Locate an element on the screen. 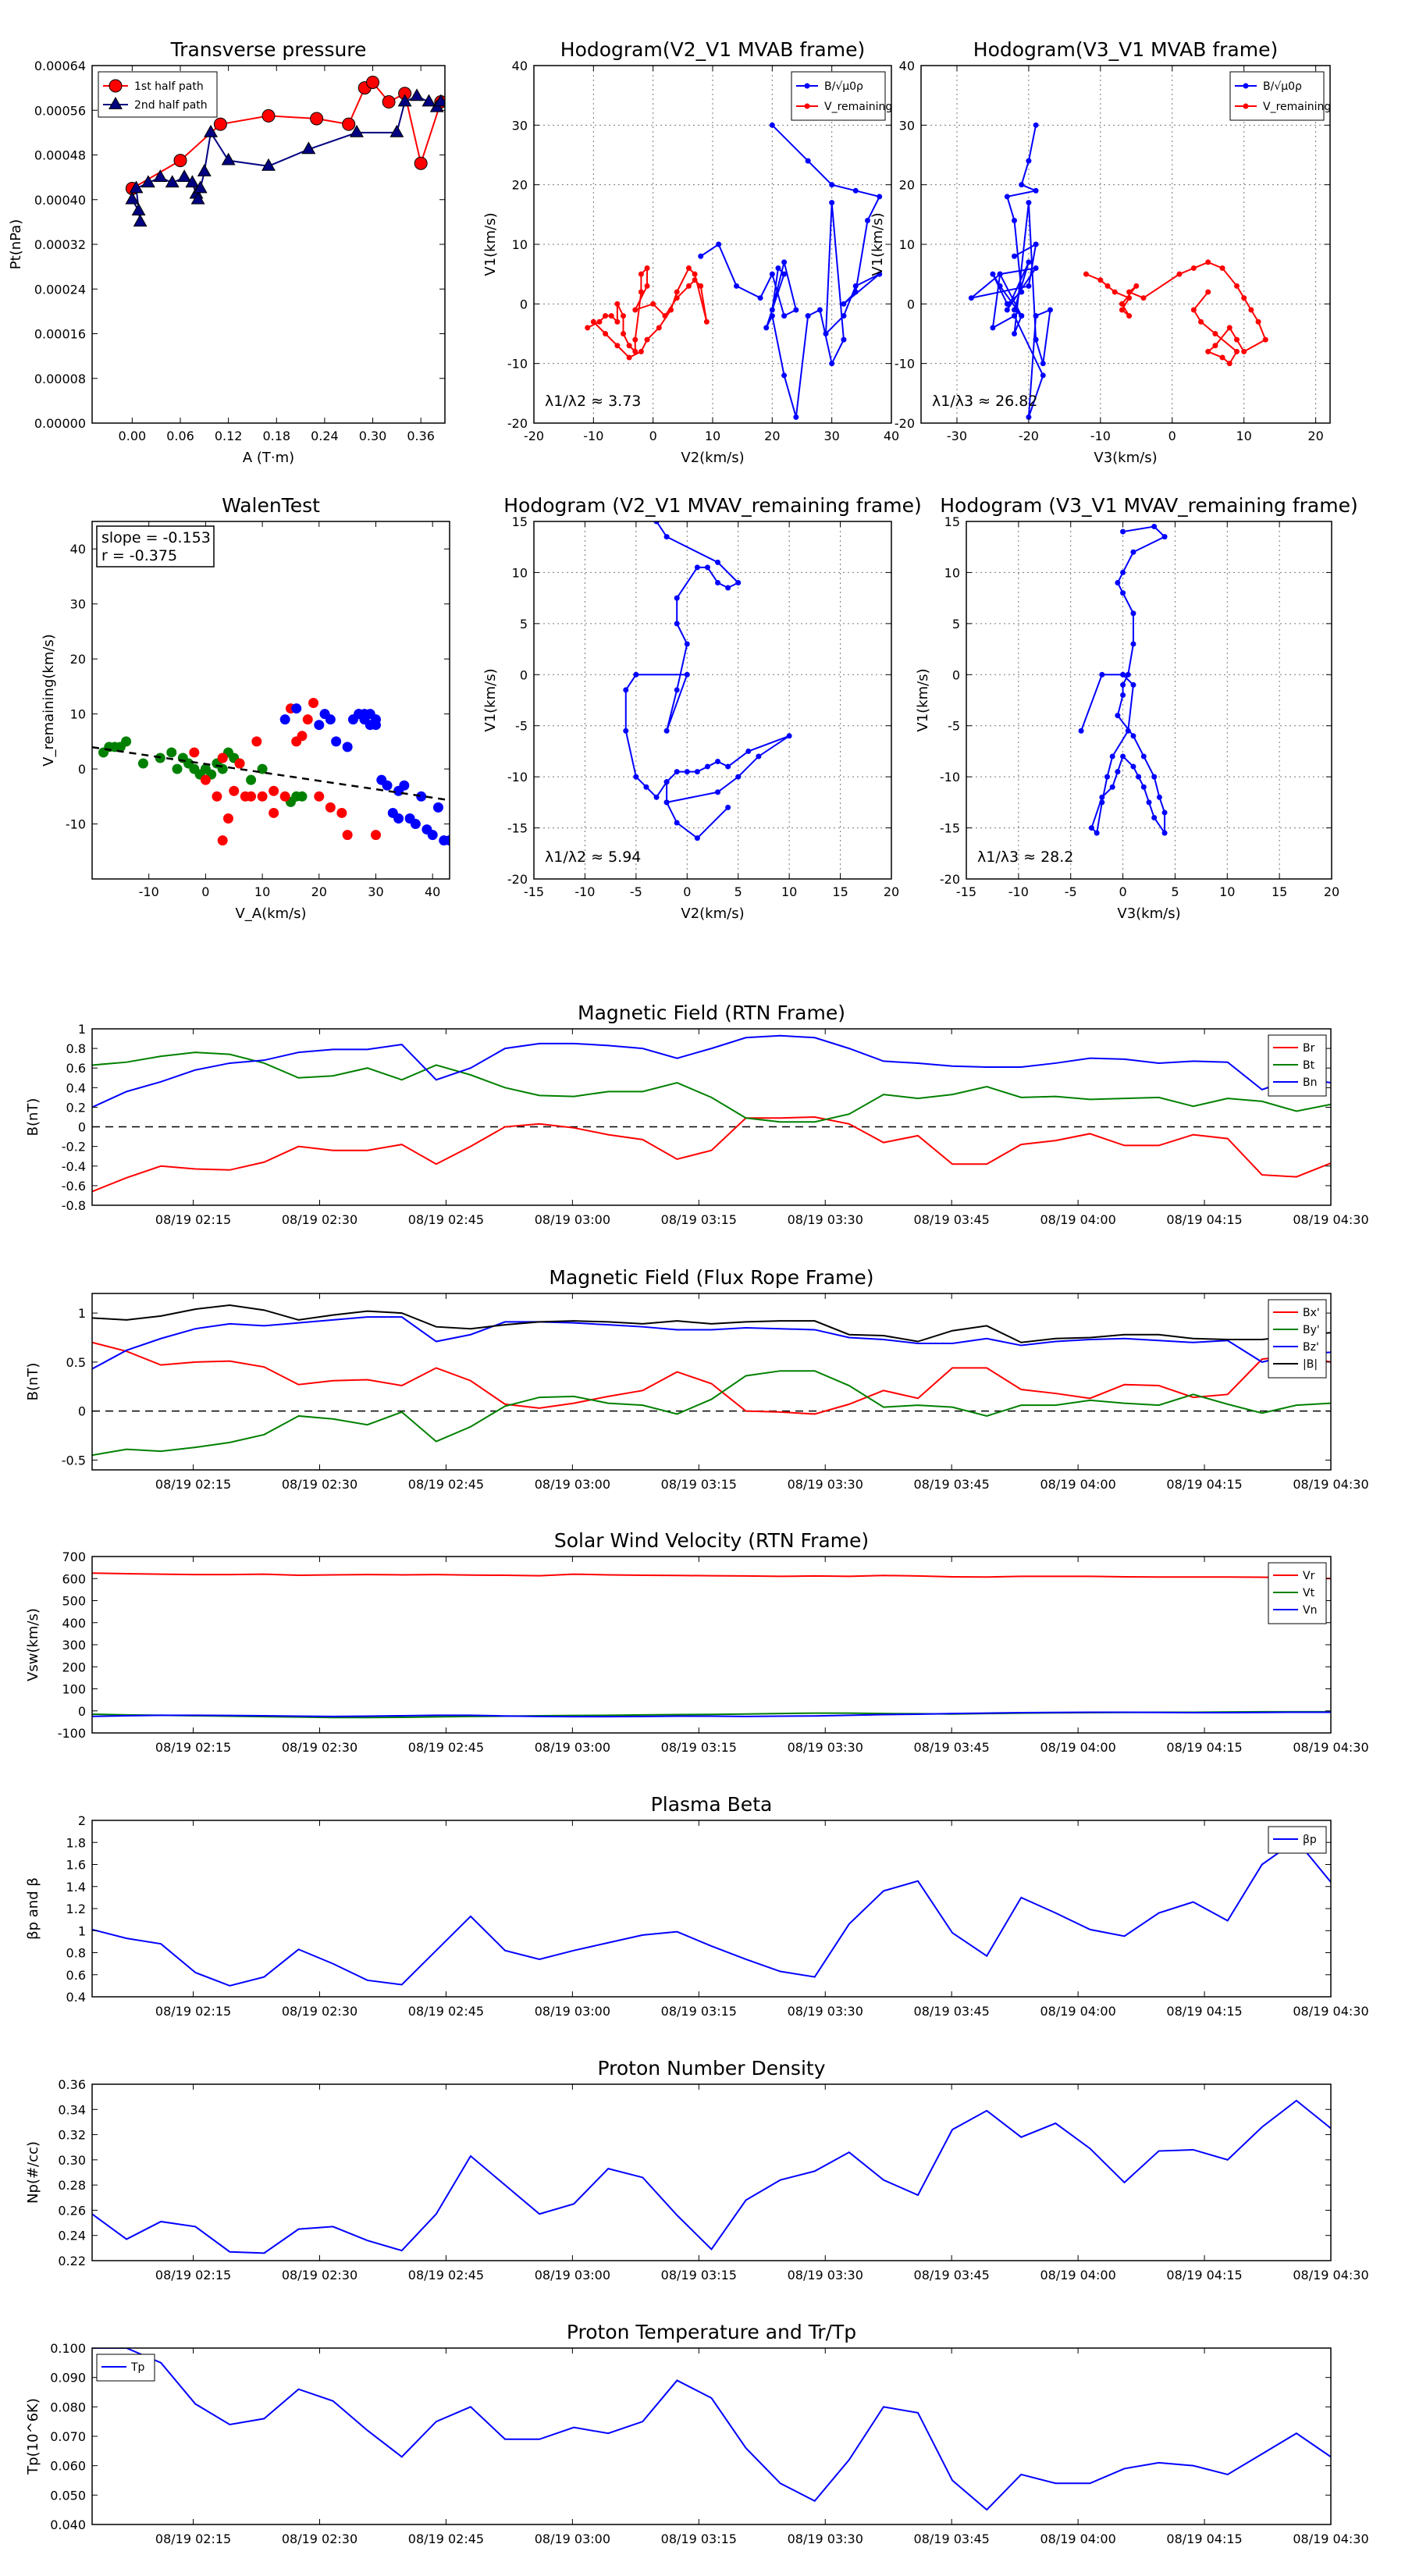 This screenshot has height=2576, width=1405. x-tick-label: 08/19 04:15 is located at coordinates (1204, 2539).